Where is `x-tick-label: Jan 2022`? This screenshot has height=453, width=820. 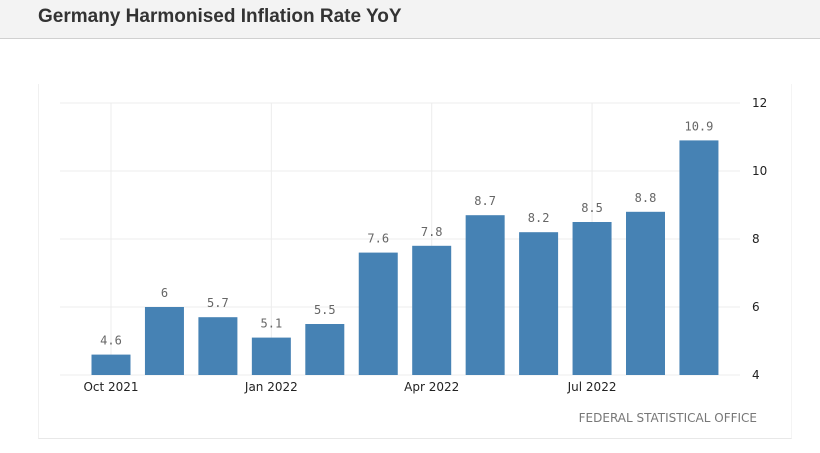 x-tick-label: Jan 2022 is located at coordinates (271, 387).